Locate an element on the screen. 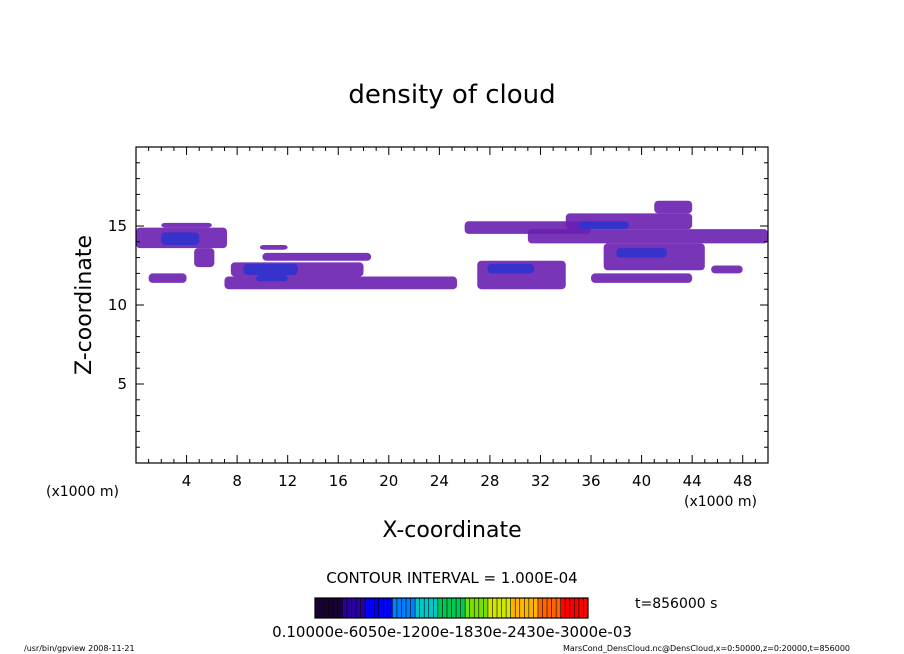 The image size is (904, 654). x-tick-label: 16 is located at coordinates (338, 481).